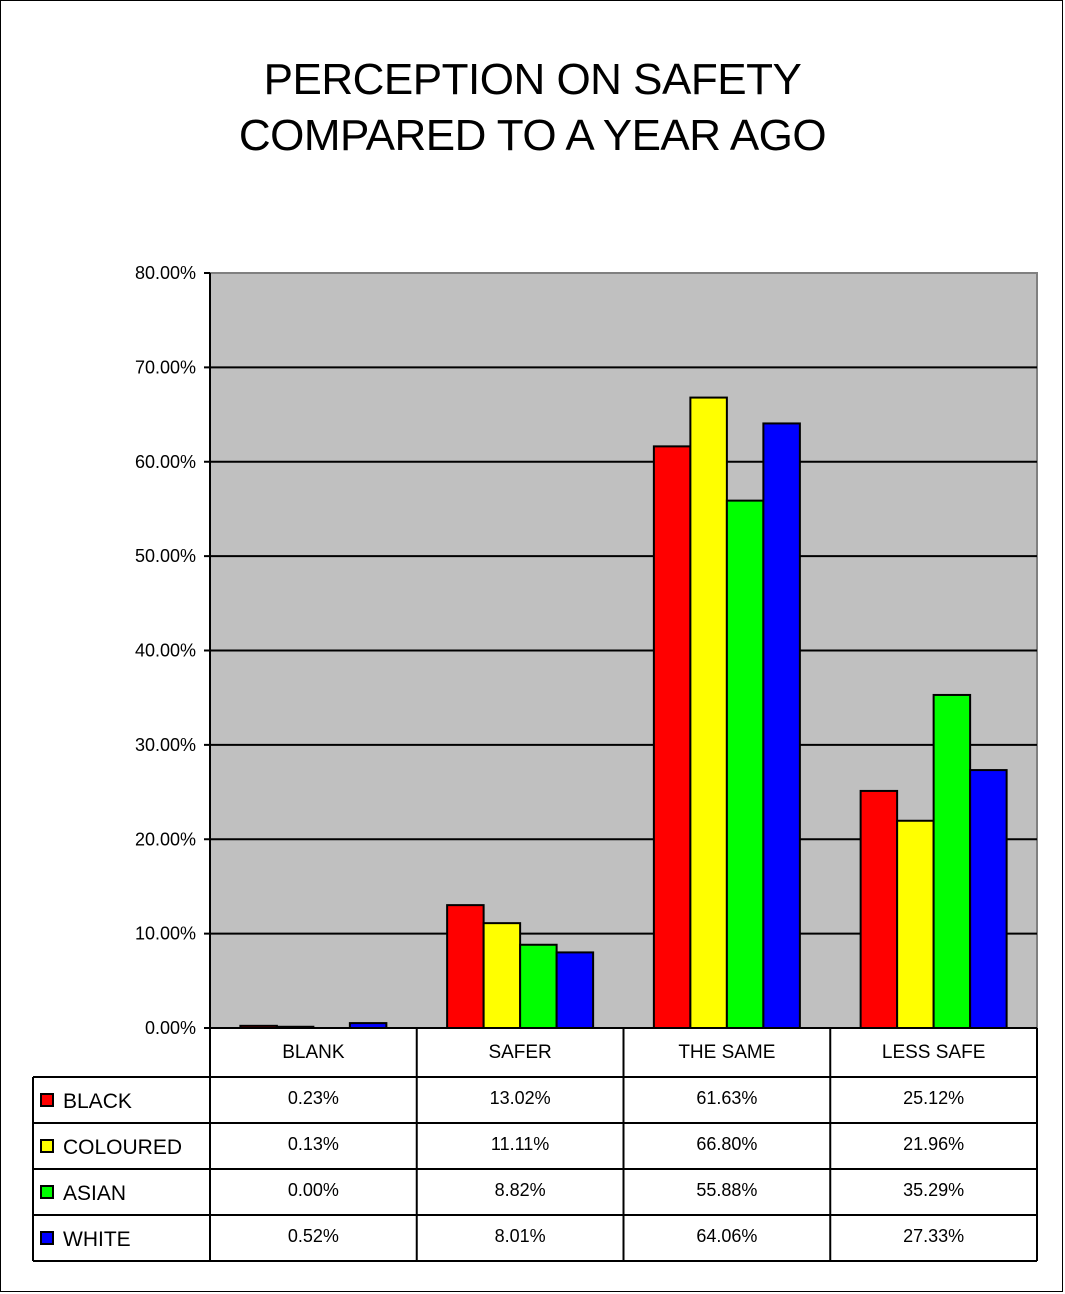 This screenshot has height=1294, width=1065. What do you see at coordinates (165, 367) in the screenshot?
I see `y-tick-label: 70.00%` at bounding box center [165, 367].